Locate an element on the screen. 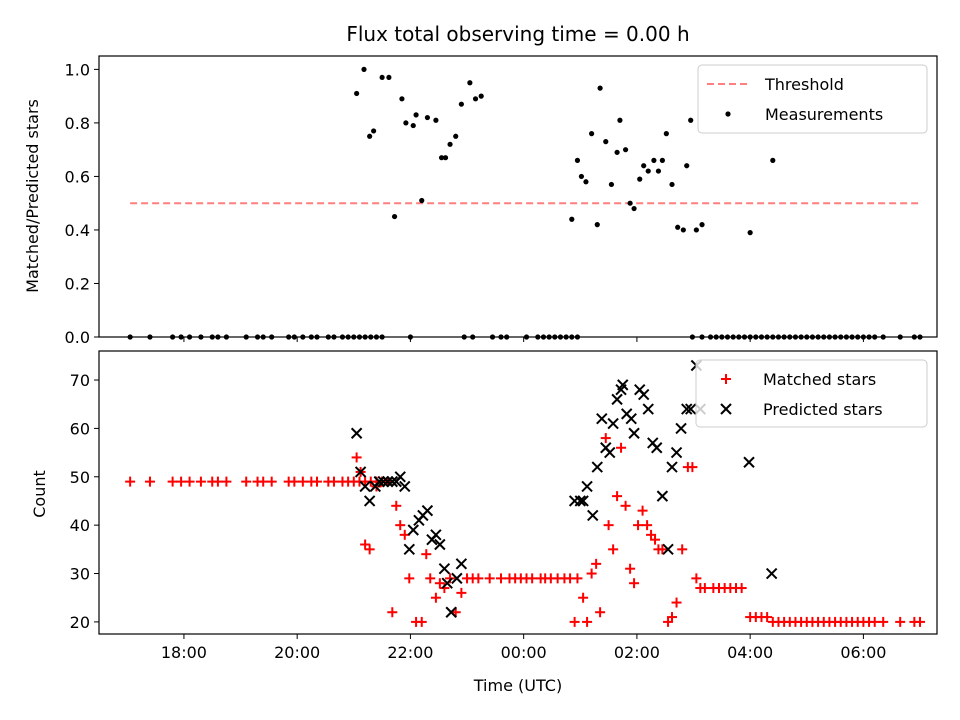  bottom-y-tick-label: 70 is located at coordinates (80, 380).